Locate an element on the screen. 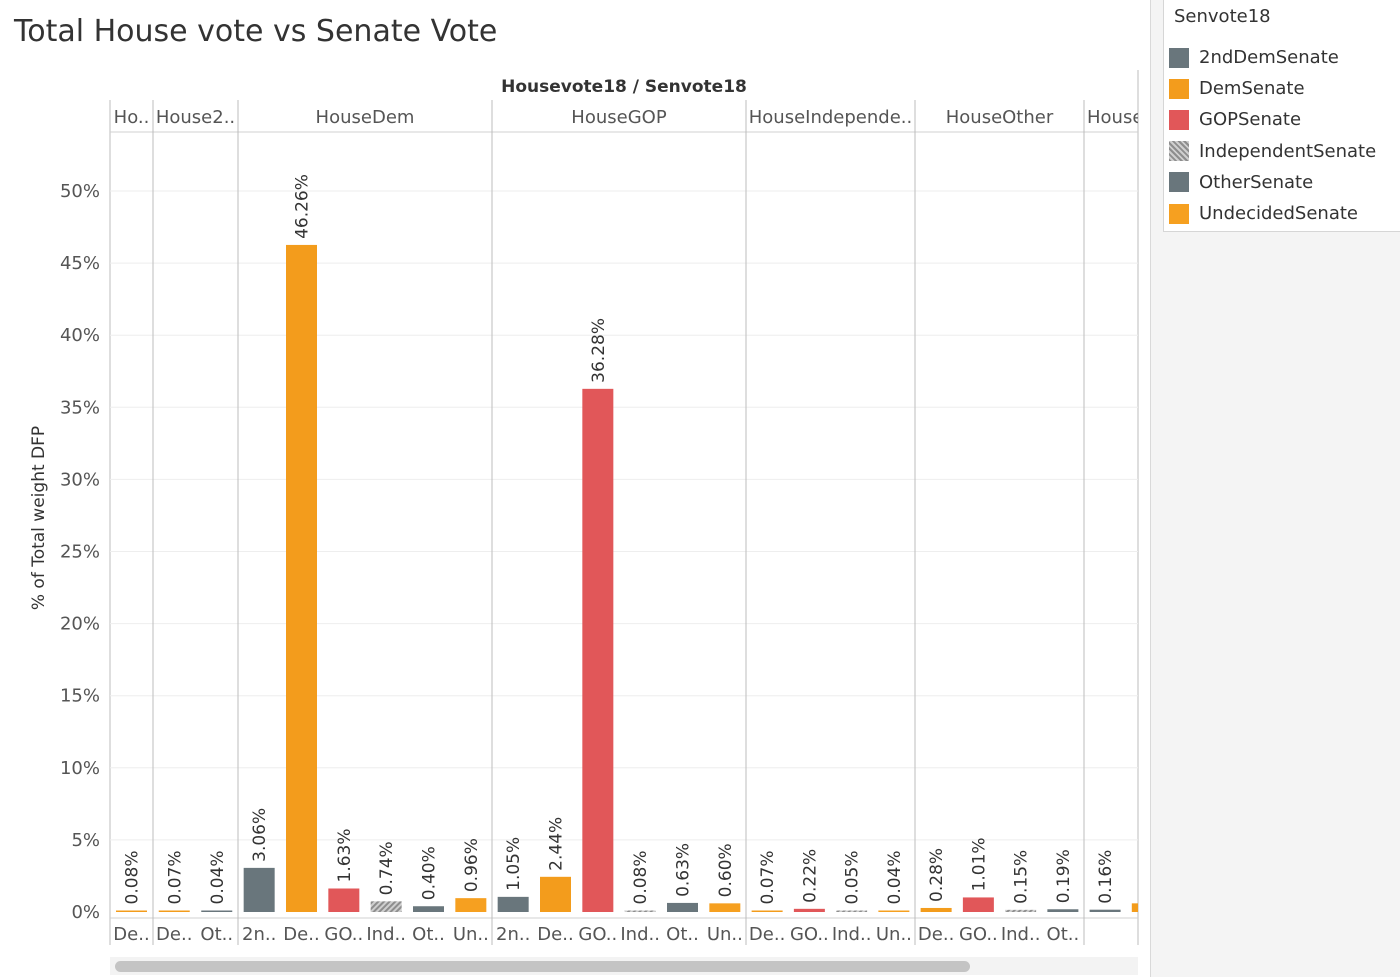 Image resolution: width=1400 pixels, height=977 pixels. pane-header: Ho.. is located at coordinates (132, 117).